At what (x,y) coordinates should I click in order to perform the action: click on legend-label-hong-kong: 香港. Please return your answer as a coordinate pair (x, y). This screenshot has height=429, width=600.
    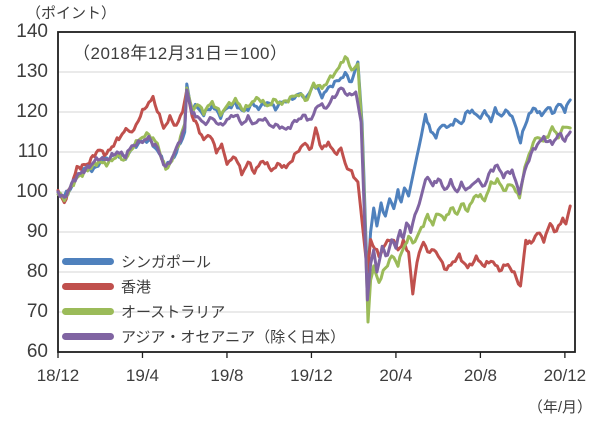
    Looking at the image, I should click on (136, 287).